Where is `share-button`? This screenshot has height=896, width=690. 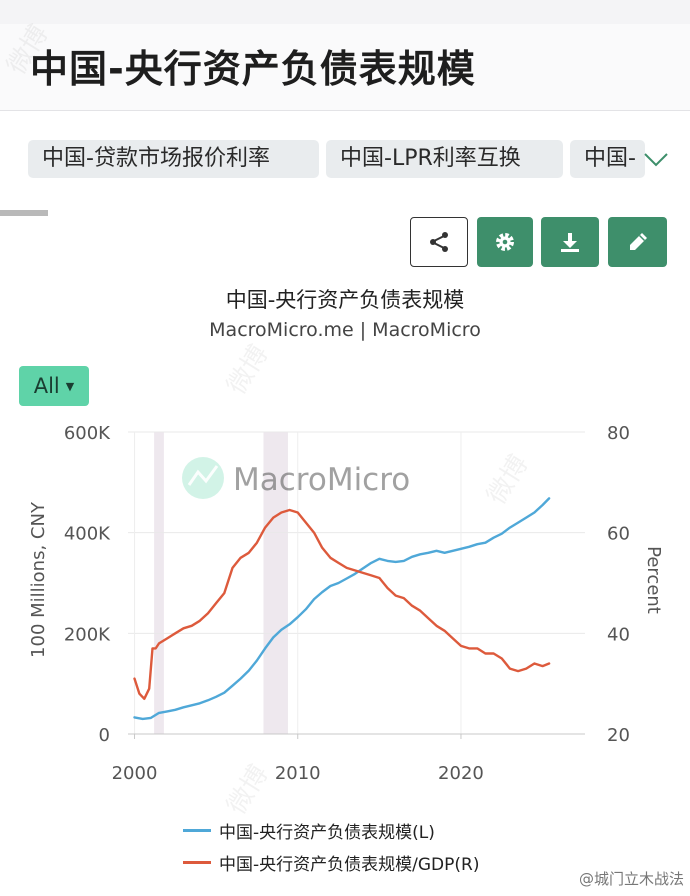 share-button is located at coordinates (439, 242).